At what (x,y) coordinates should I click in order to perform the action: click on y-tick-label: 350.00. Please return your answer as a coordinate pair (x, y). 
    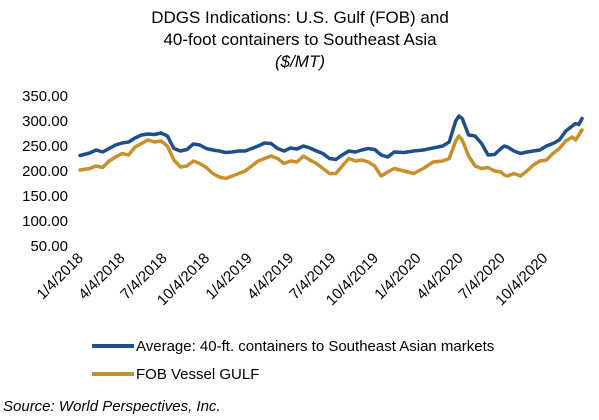
    Looking at the image, I should click on (45, 96).